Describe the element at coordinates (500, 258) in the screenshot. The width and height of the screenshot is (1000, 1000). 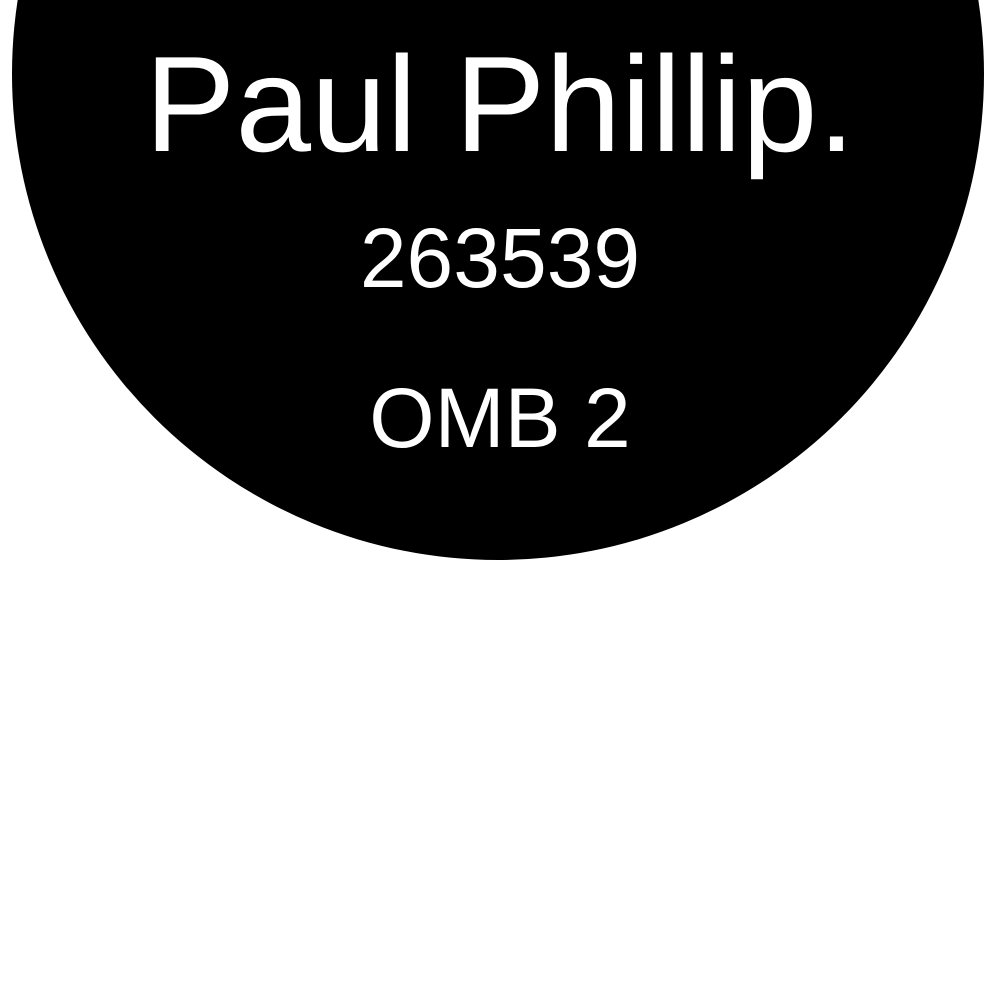
I see `badge-number: 263539` at that location.